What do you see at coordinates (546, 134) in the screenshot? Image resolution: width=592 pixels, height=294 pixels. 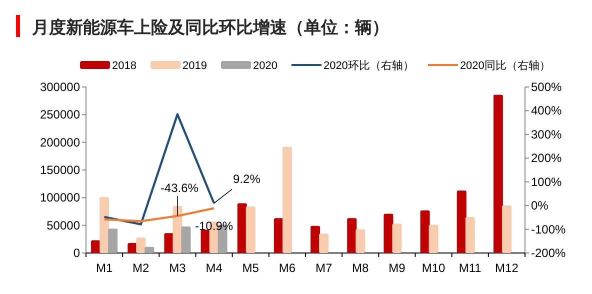 I see `y2-tick-label: 300%` at bounding box center [546, 134].